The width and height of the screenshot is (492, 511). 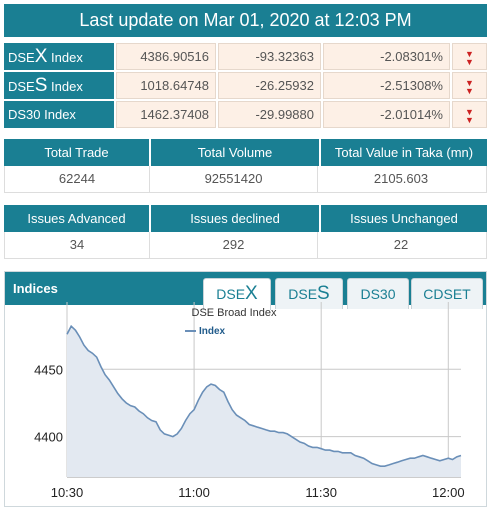 What do you see at coordinates (76, 218) in the screenshot?
I see `header-issues-advanced: Issues Advanced` at bounding box center [76, 218].